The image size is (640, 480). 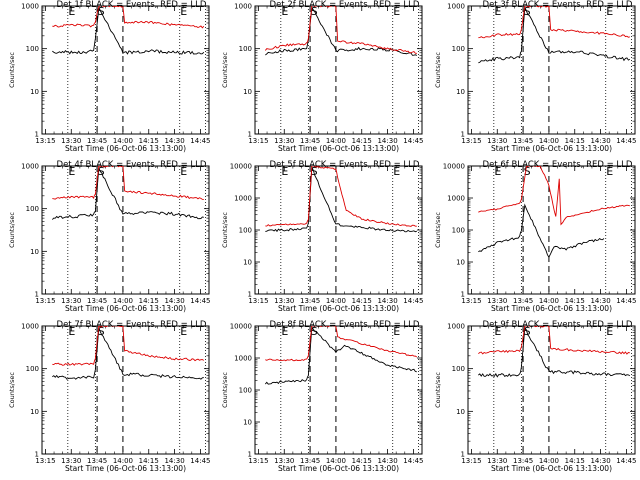 What do you see at coordinates (345, 5) in the screenshot?
I see `panel-title: Det 2f BLACK = Events, RED = LLD` at bounding box center [345, 5].